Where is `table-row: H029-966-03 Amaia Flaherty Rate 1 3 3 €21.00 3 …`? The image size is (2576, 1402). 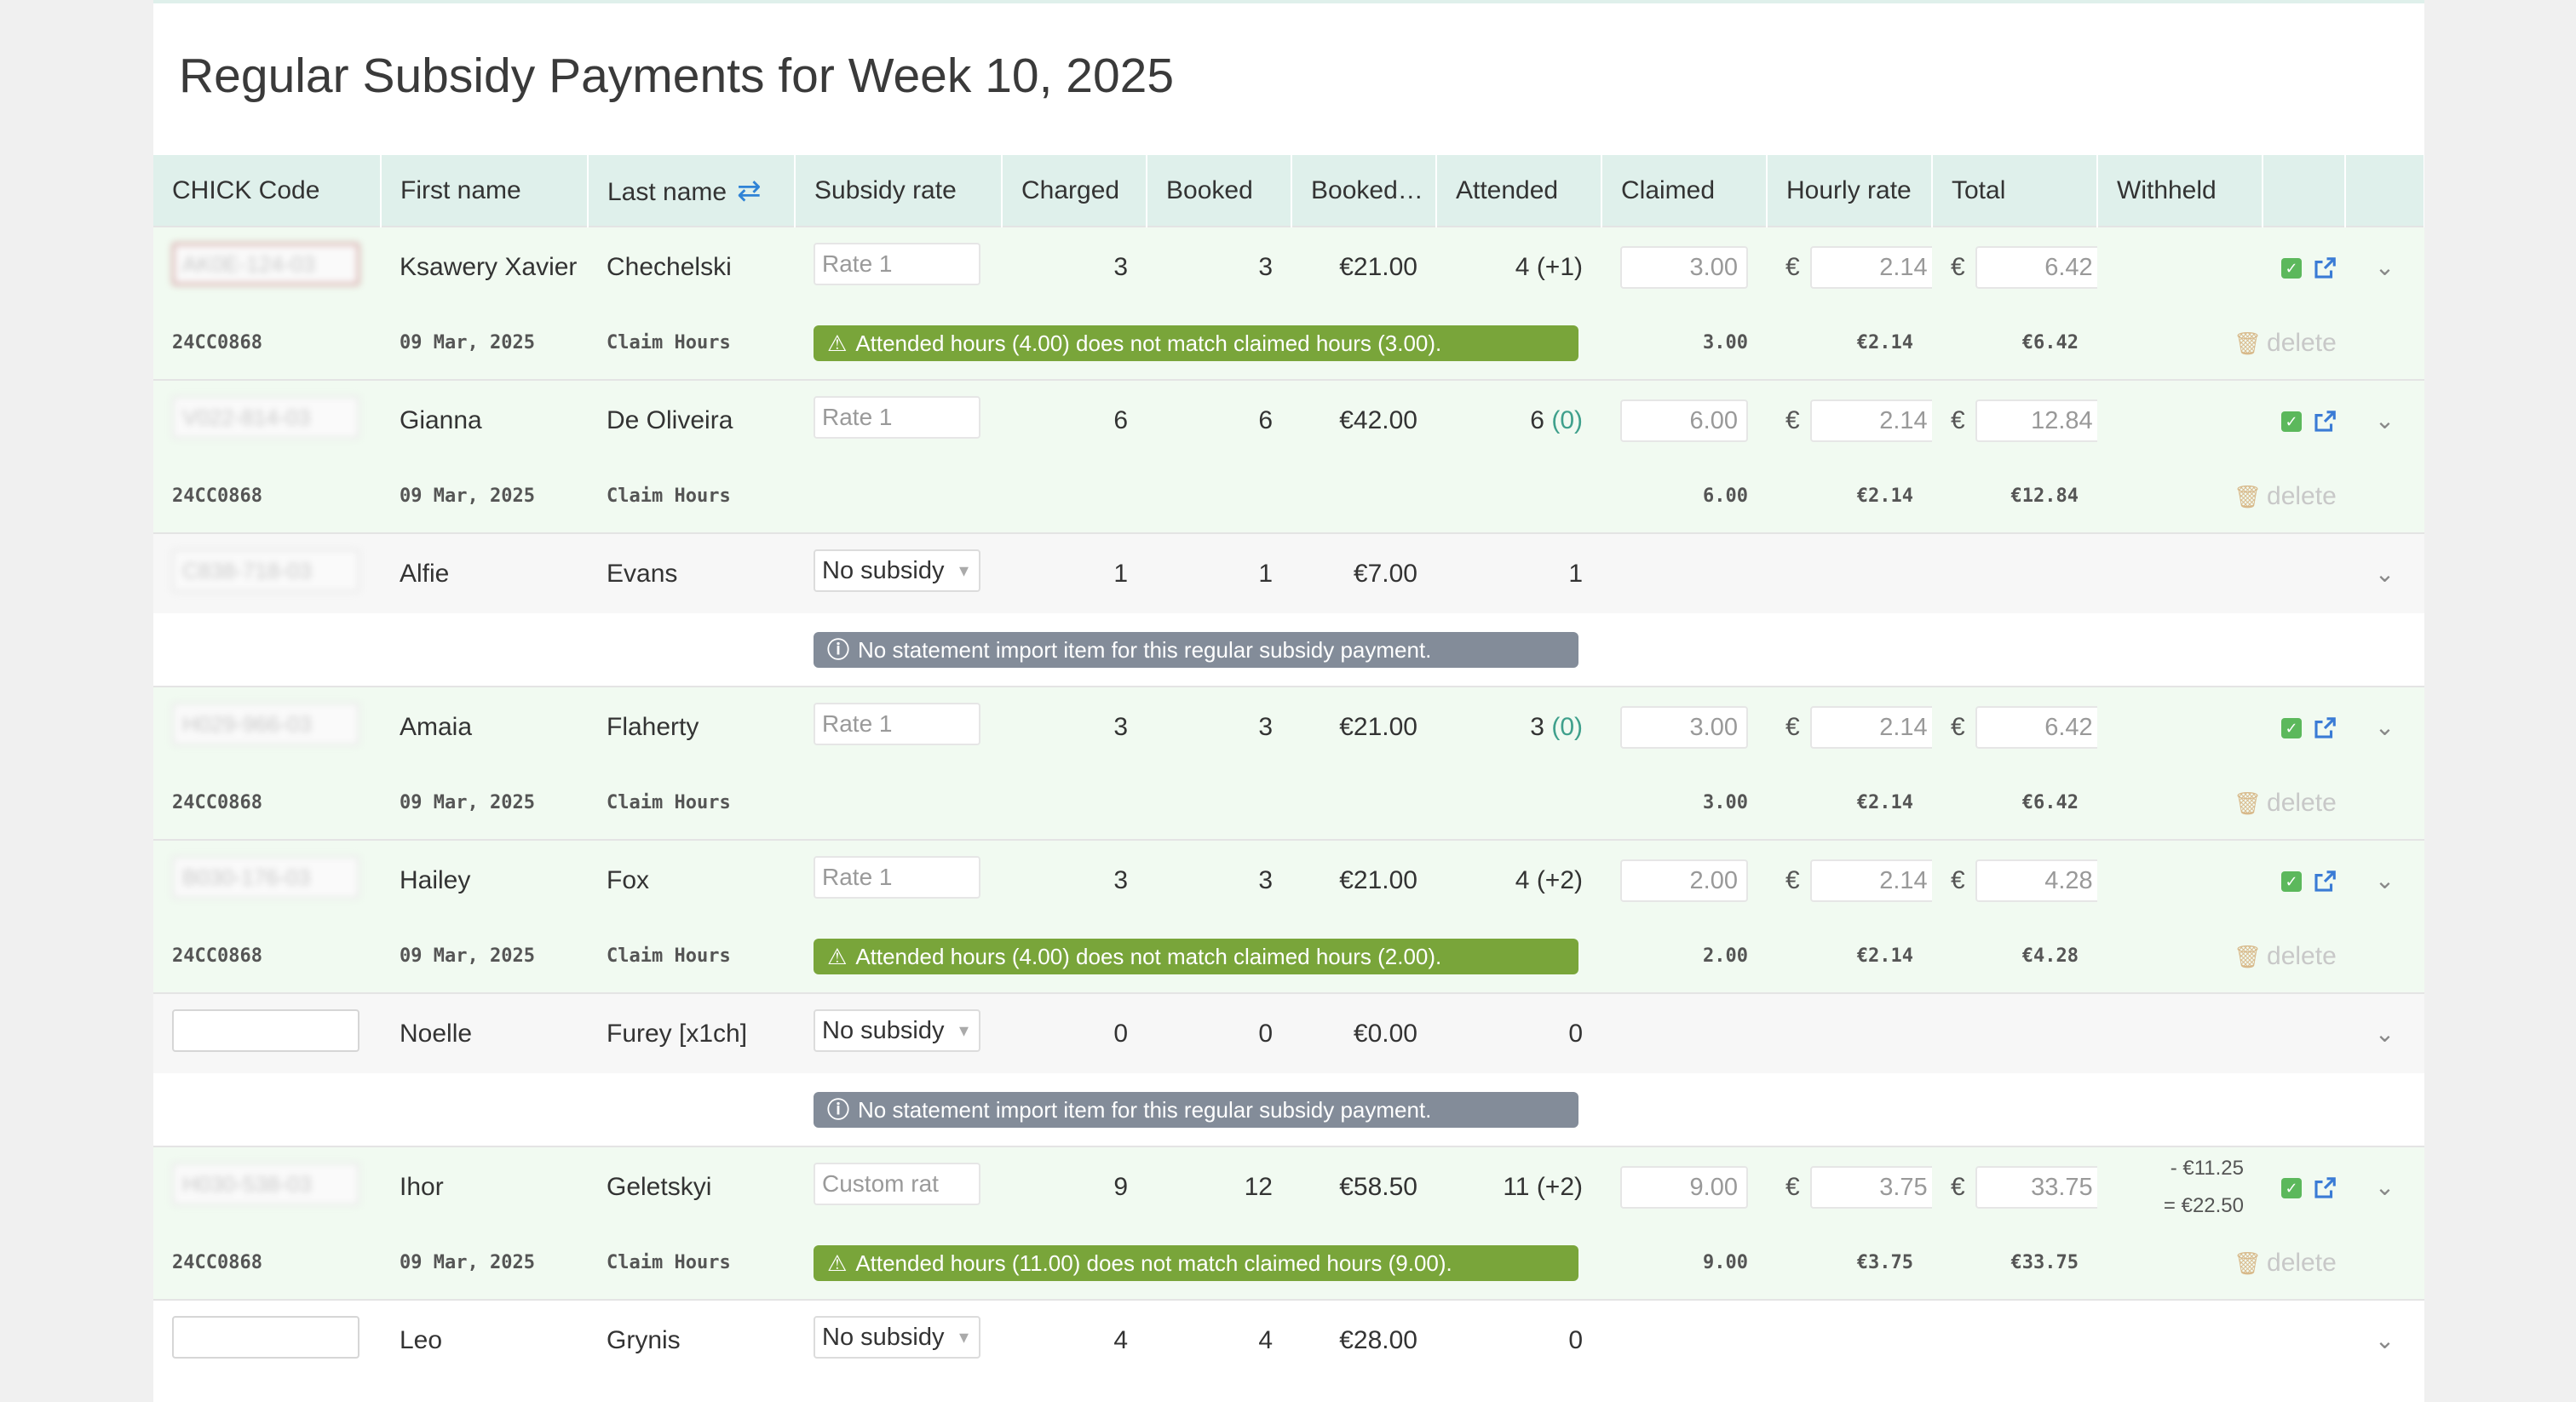
table-row: H029-966-03 Amaia Flaherty Rate 1 3 3 €21.00 3 … is located at coordinates (1288, 726).